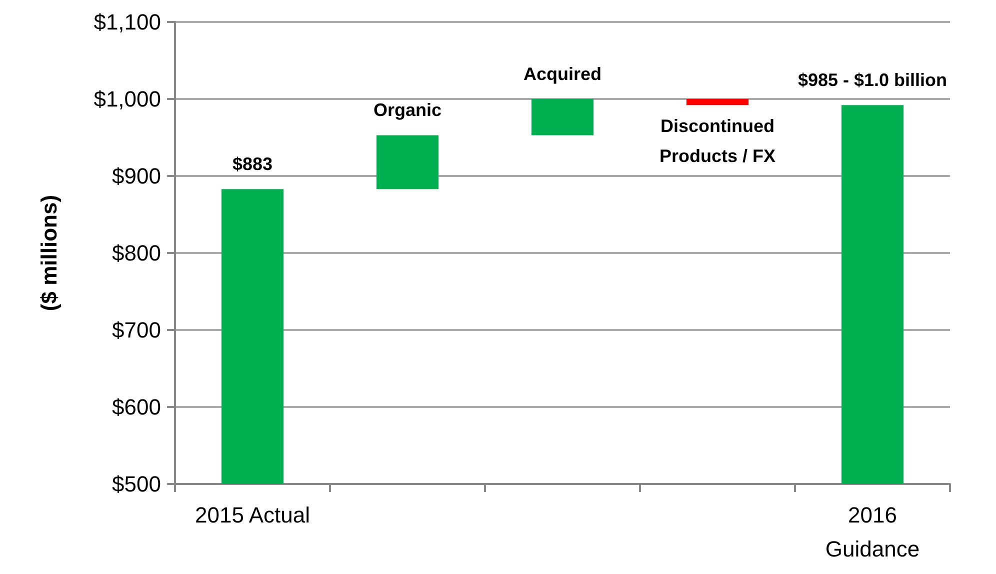 The height and width of the screenshot is (574, 996). What do you see at coordinates (136, 484) in the screenshot?
I see `y-tick-label: $500` at bounding box center [136, 484].